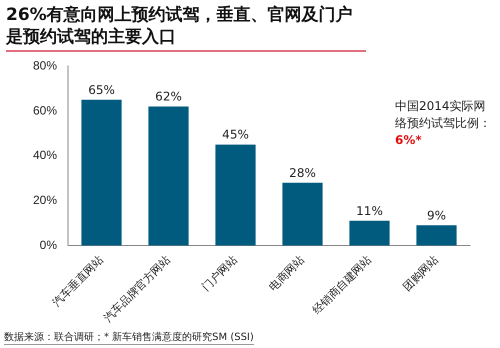 The width and height of the screenshot is (500, 348). Describe the element at coordinates (45, 110) in the screenshot. I see `y-tick-label: 60%` at that location.